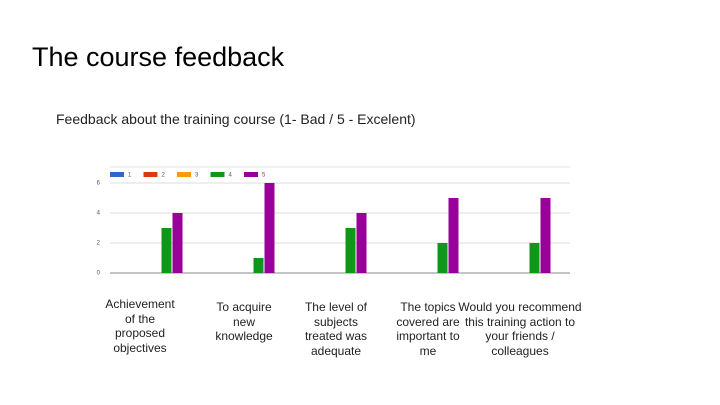 This screenshot has width=720, height=405. Describe the element at coordinates (264, 176) in the screenshot. I see `legend-label: 5` at that location.